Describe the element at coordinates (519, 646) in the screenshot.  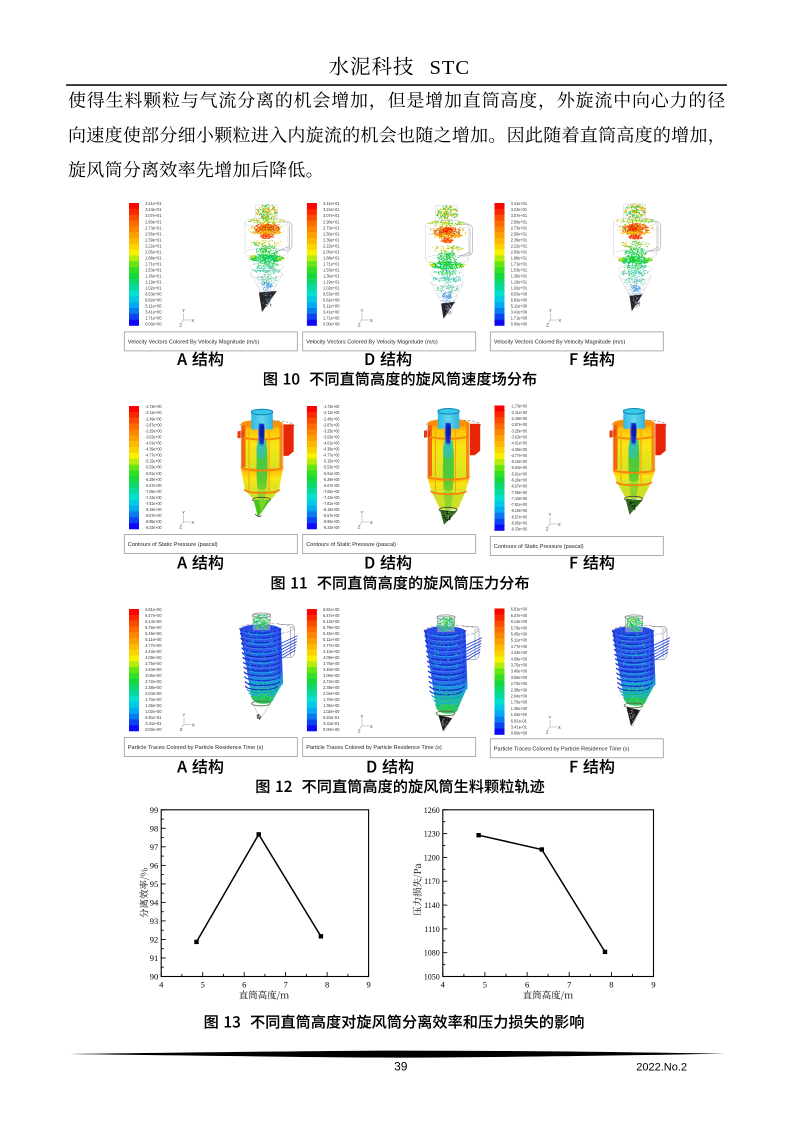
I see `svg-text: 4.77e+00` at that location.